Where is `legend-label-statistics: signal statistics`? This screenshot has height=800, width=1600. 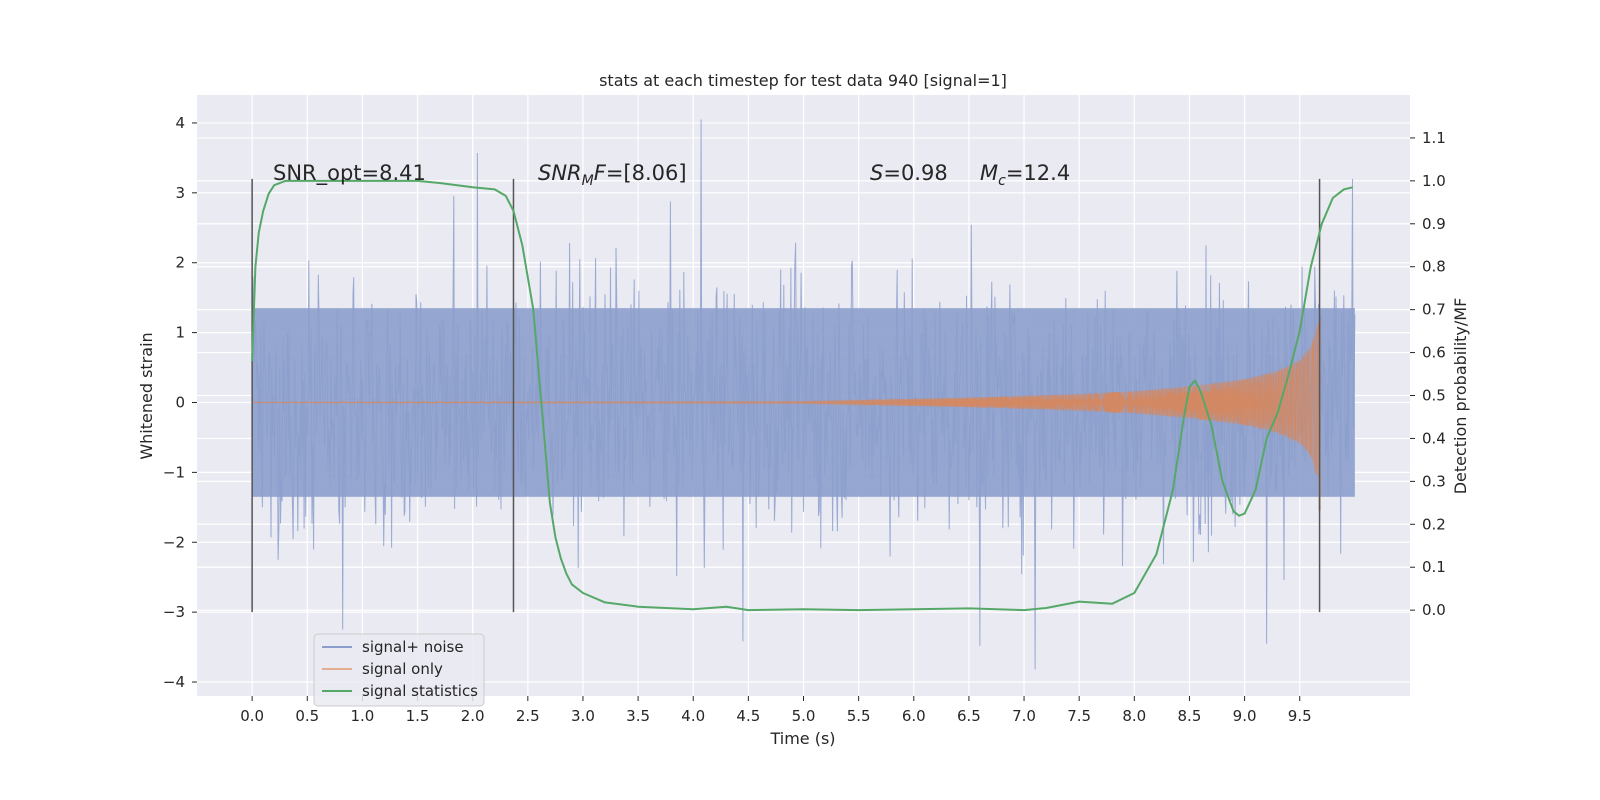 legend-label-statistics: signal statistics is located at coordinates (420, 691).